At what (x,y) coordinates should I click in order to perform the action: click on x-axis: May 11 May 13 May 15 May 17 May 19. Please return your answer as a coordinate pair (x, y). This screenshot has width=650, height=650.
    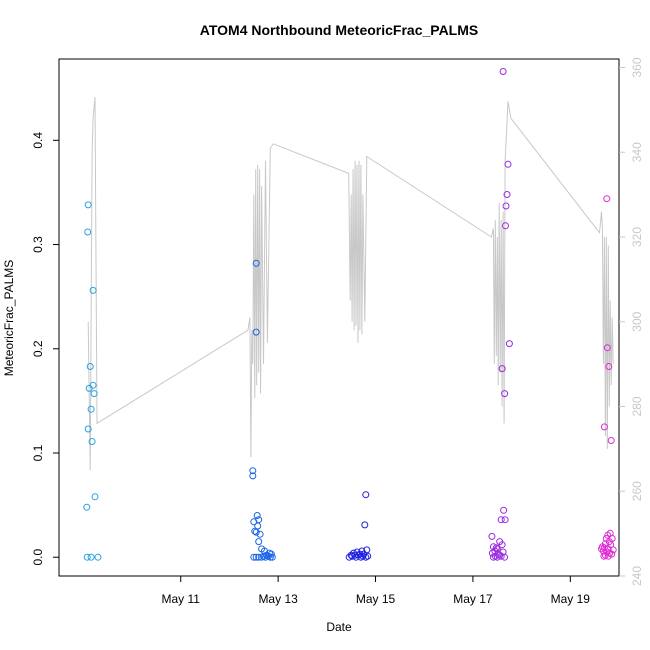
    Looking at the image, I should click on (376, 591).